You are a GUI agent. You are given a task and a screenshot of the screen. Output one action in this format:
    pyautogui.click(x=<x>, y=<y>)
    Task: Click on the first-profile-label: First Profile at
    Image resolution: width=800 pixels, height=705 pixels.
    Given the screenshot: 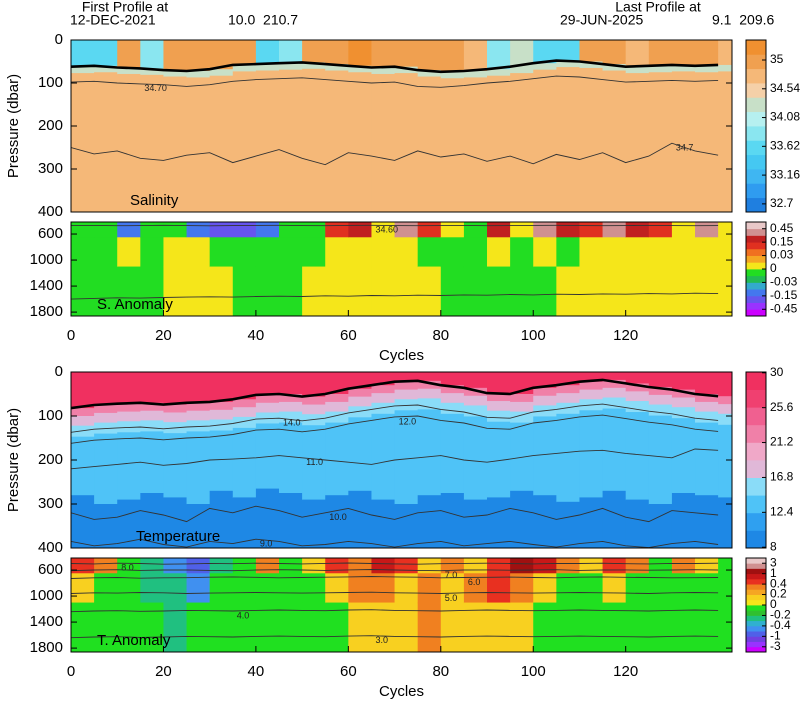 What is the action you would take?
    pyautogui.click(x=125, y=7)
    